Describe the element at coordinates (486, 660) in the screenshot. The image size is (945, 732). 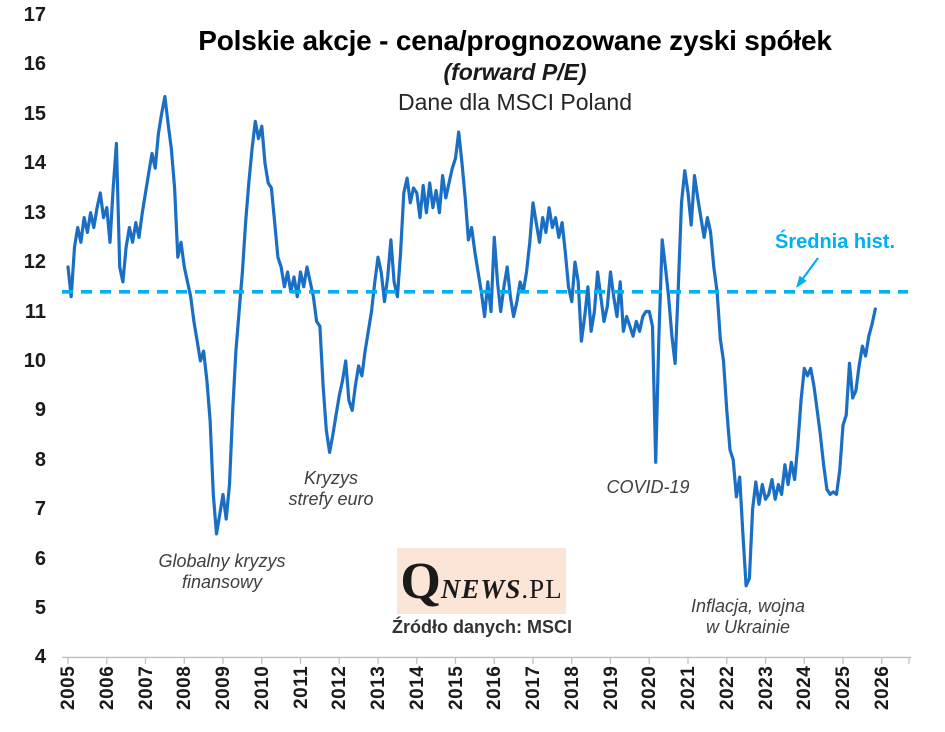
I see `x-axis` at that location.